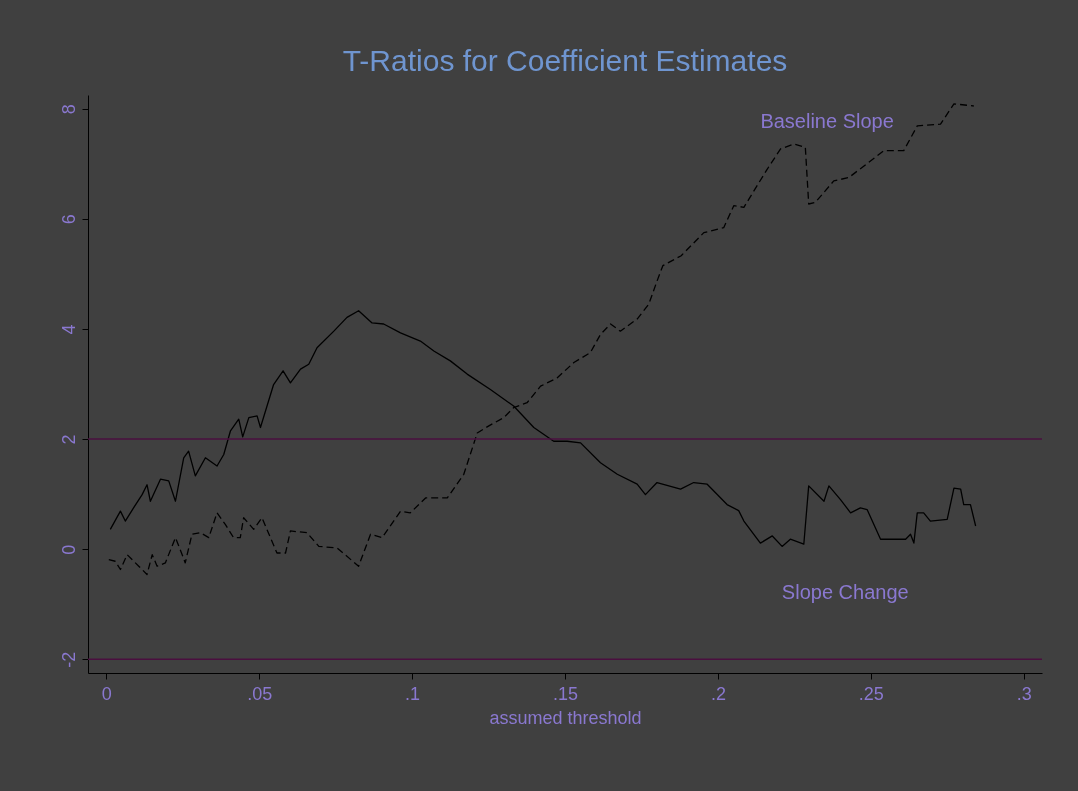 The image size is (1078, 791). What do you see at coordinates (68, 109) in the screenshot?
I see `y-tick-label: 8` at bounding box center [68, 109].